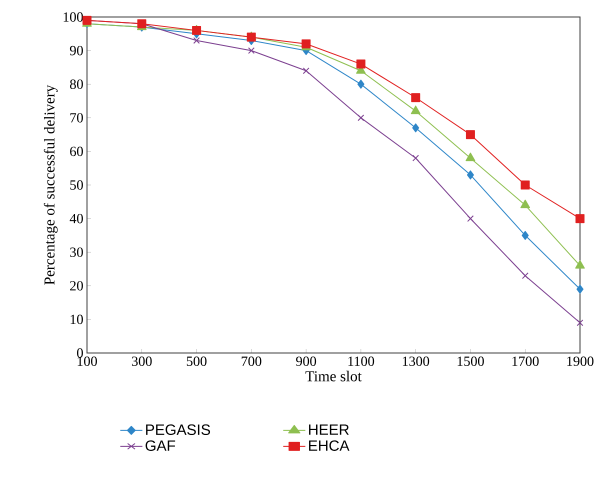  Describe the element at coordinates (76, 151) in the screenshot. I see `y-tick-label: 60` at that location.